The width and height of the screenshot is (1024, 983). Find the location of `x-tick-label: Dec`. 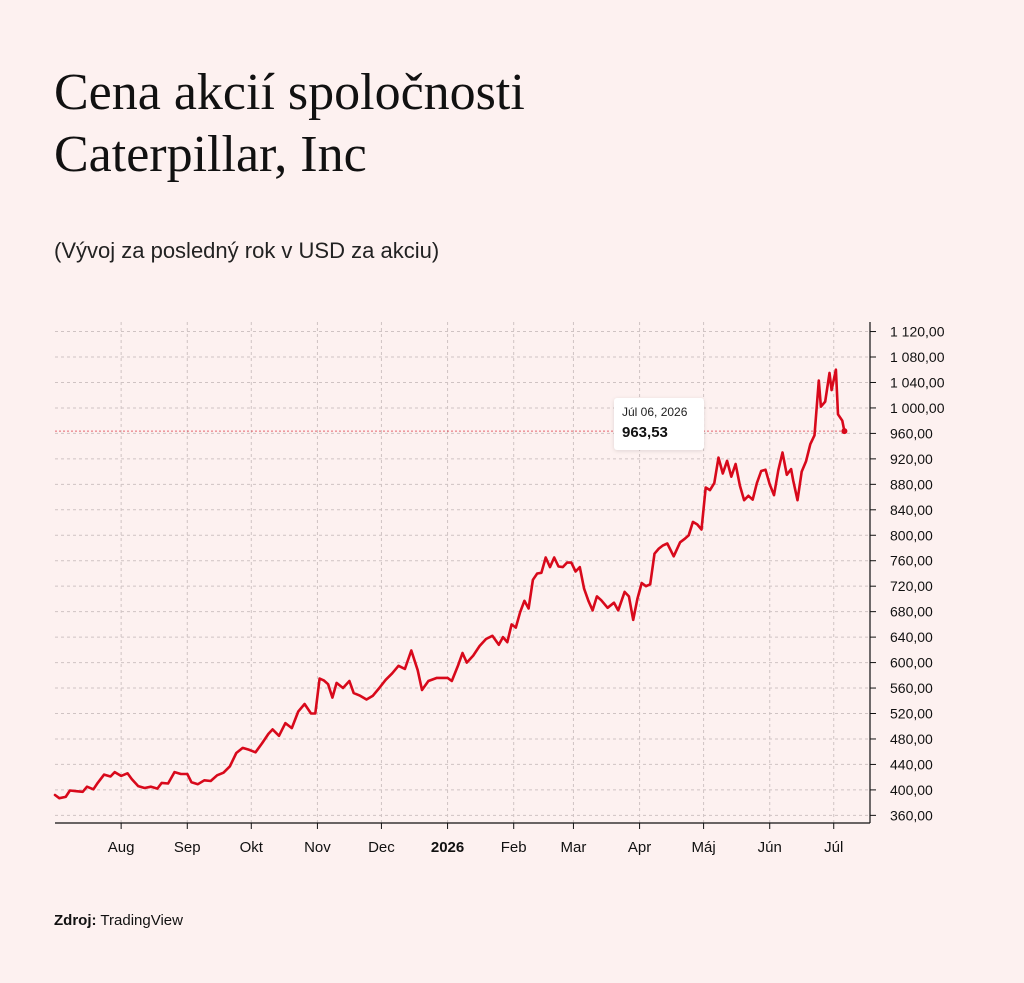

x-tick-label: Dec is located at coordinates (381, 847).